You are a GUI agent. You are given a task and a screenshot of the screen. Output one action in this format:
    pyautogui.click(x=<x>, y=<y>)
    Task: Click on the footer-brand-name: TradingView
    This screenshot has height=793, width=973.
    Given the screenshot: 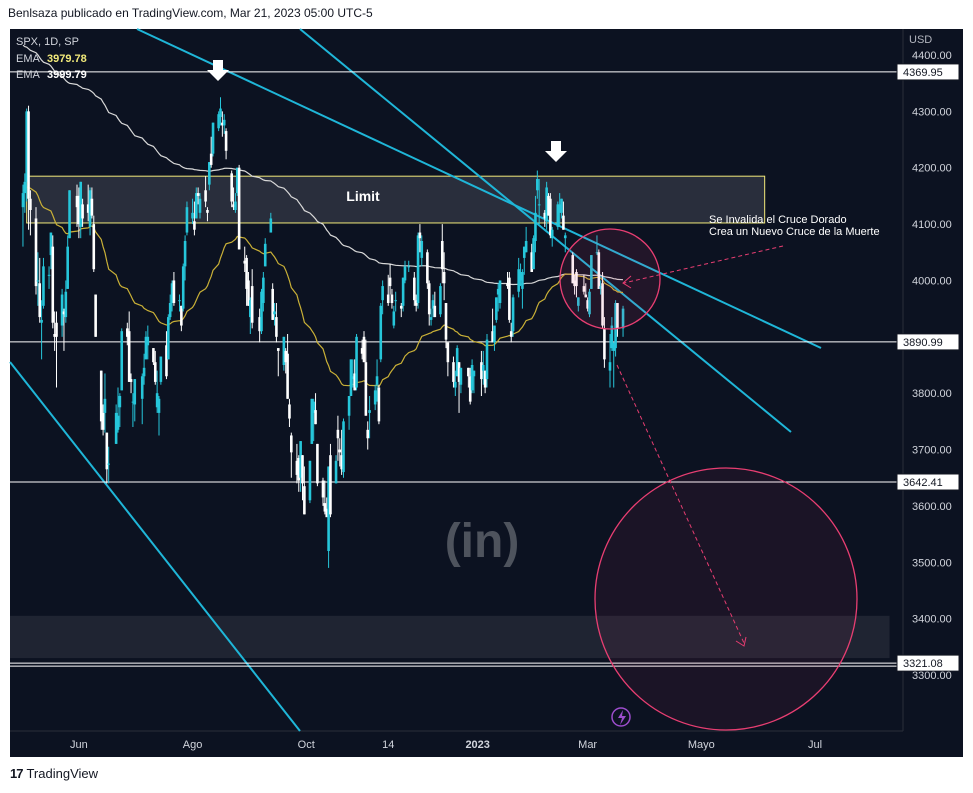 What is the action you would take?
    pyautogui.click(x=62, y=773)
    